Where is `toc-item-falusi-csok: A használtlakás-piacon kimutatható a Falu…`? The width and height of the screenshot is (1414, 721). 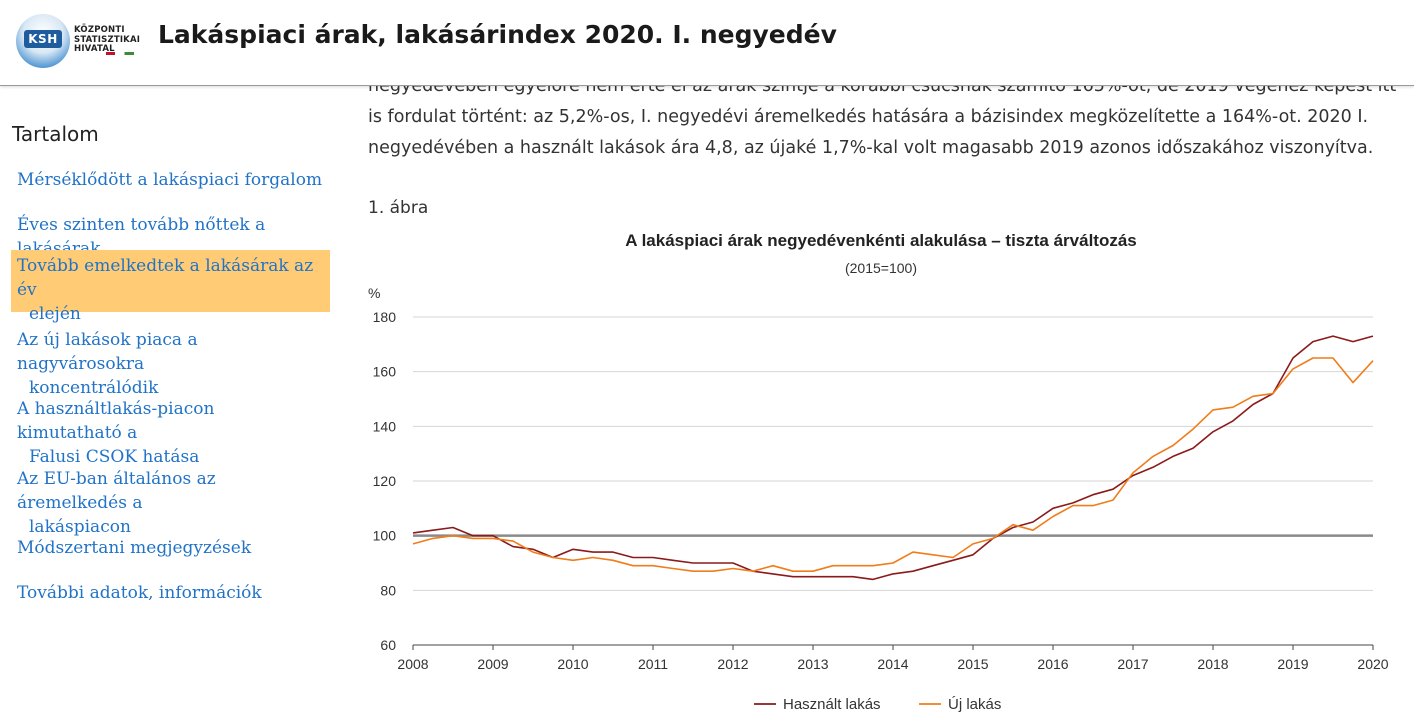
toc-item-falusi-csok: A használtlakás-piacon kimutatható a Falu… is located at coordinates (170, 433).